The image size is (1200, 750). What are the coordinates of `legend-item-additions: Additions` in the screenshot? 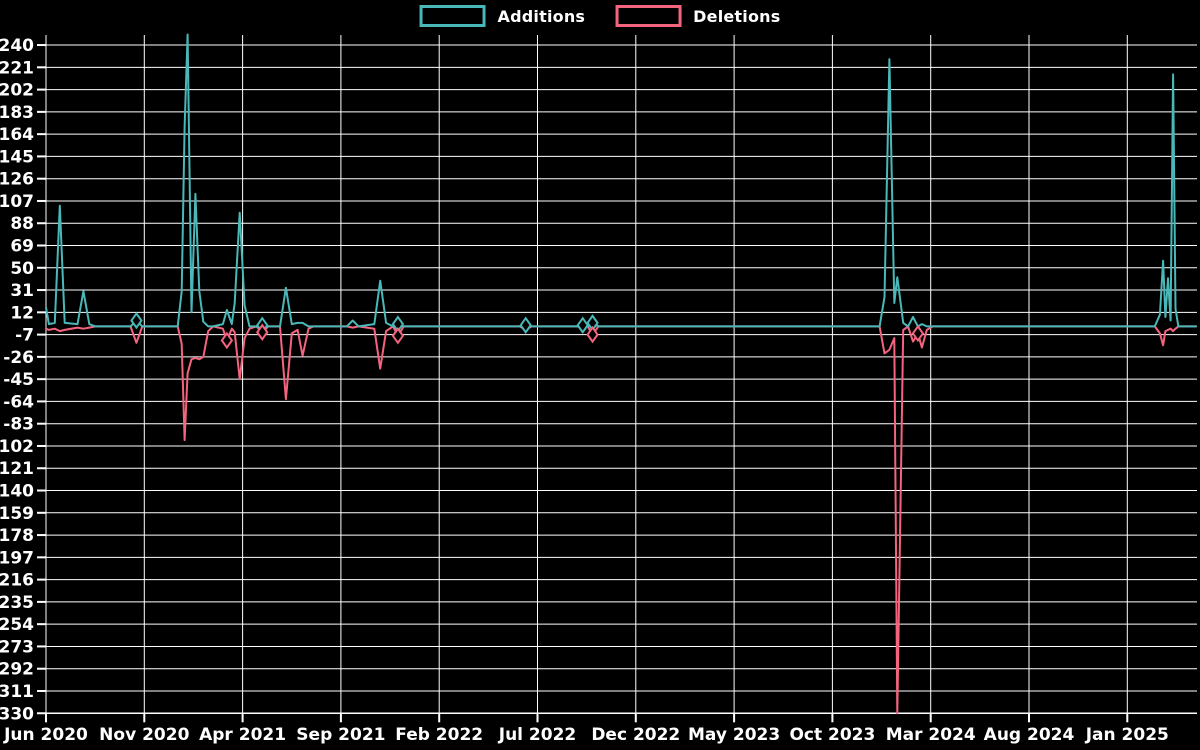 It's located at (502, 16).